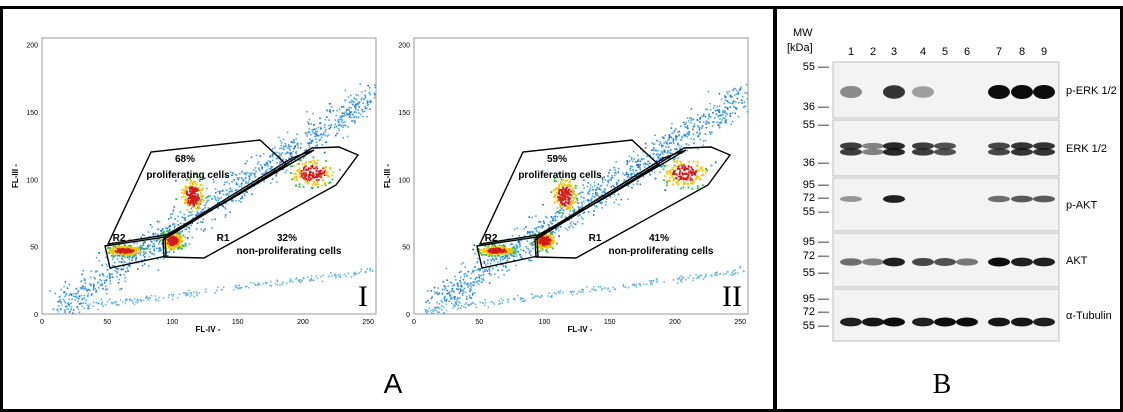 This screenshot has height=412, width=1123. Describe the element at coordinates (15, 176) in the screenshot. I see `y-axis-label: FL-III -` at that location.